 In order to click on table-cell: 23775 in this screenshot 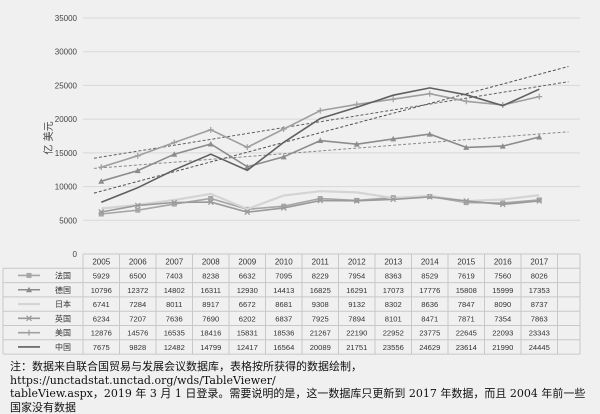, I will do `click(429, 333)`.